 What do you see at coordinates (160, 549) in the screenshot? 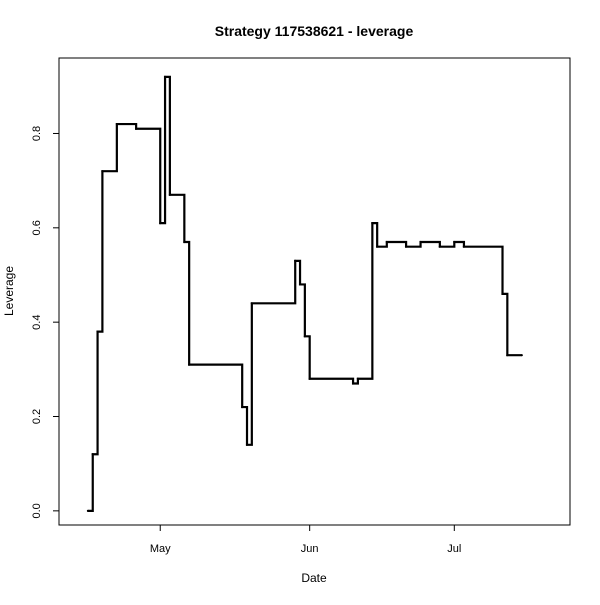
I see `x-tick-label: May` at bounding box center [160, 549].